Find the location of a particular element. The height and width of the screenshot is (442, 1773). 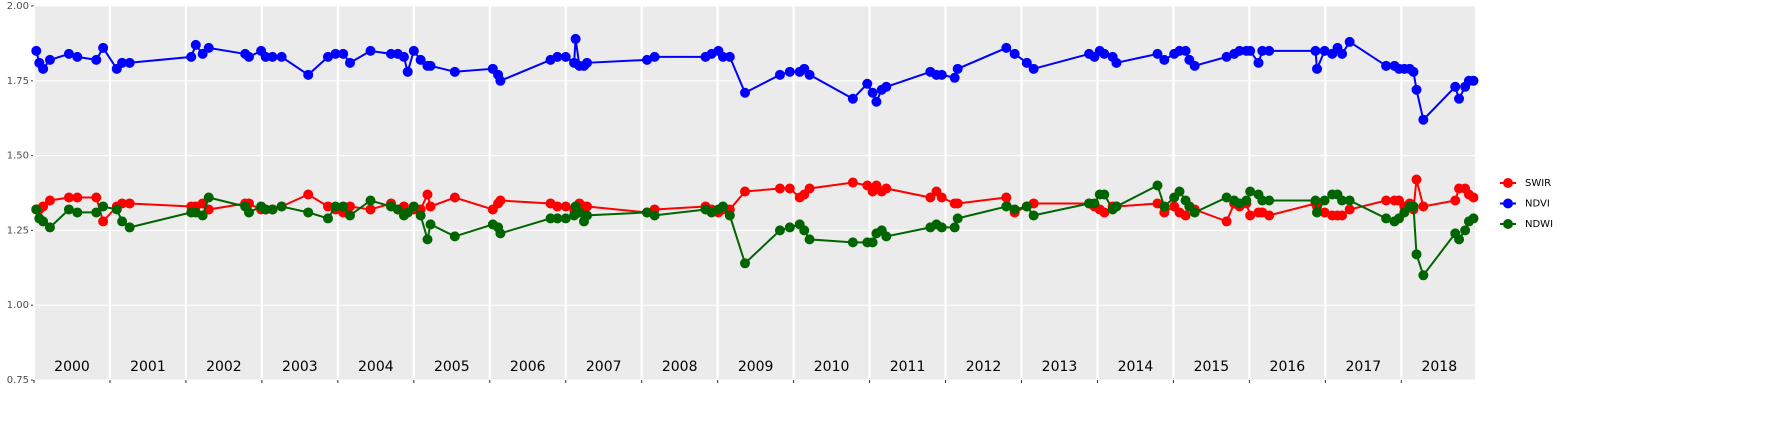

year-label: 2015 is located at coordinates (1212, 367).